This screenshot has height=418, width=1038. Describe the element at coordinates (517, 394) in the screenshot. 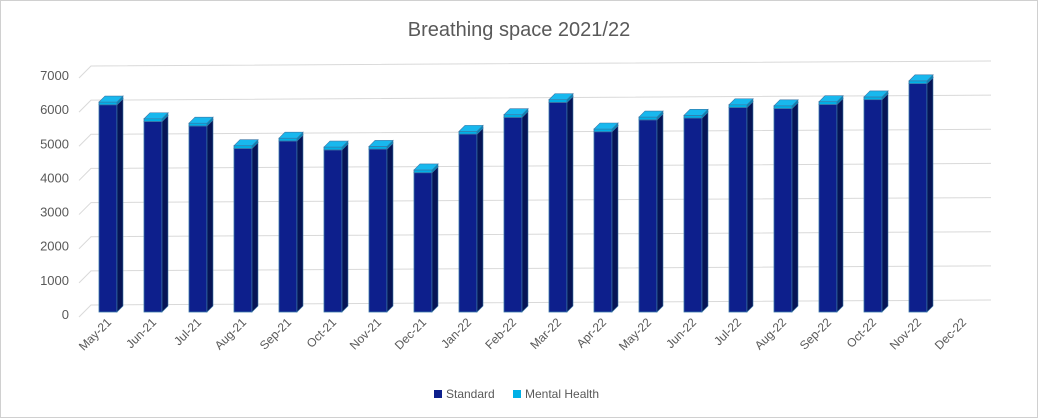

I see `legend-swatch-mental-health` at that location.